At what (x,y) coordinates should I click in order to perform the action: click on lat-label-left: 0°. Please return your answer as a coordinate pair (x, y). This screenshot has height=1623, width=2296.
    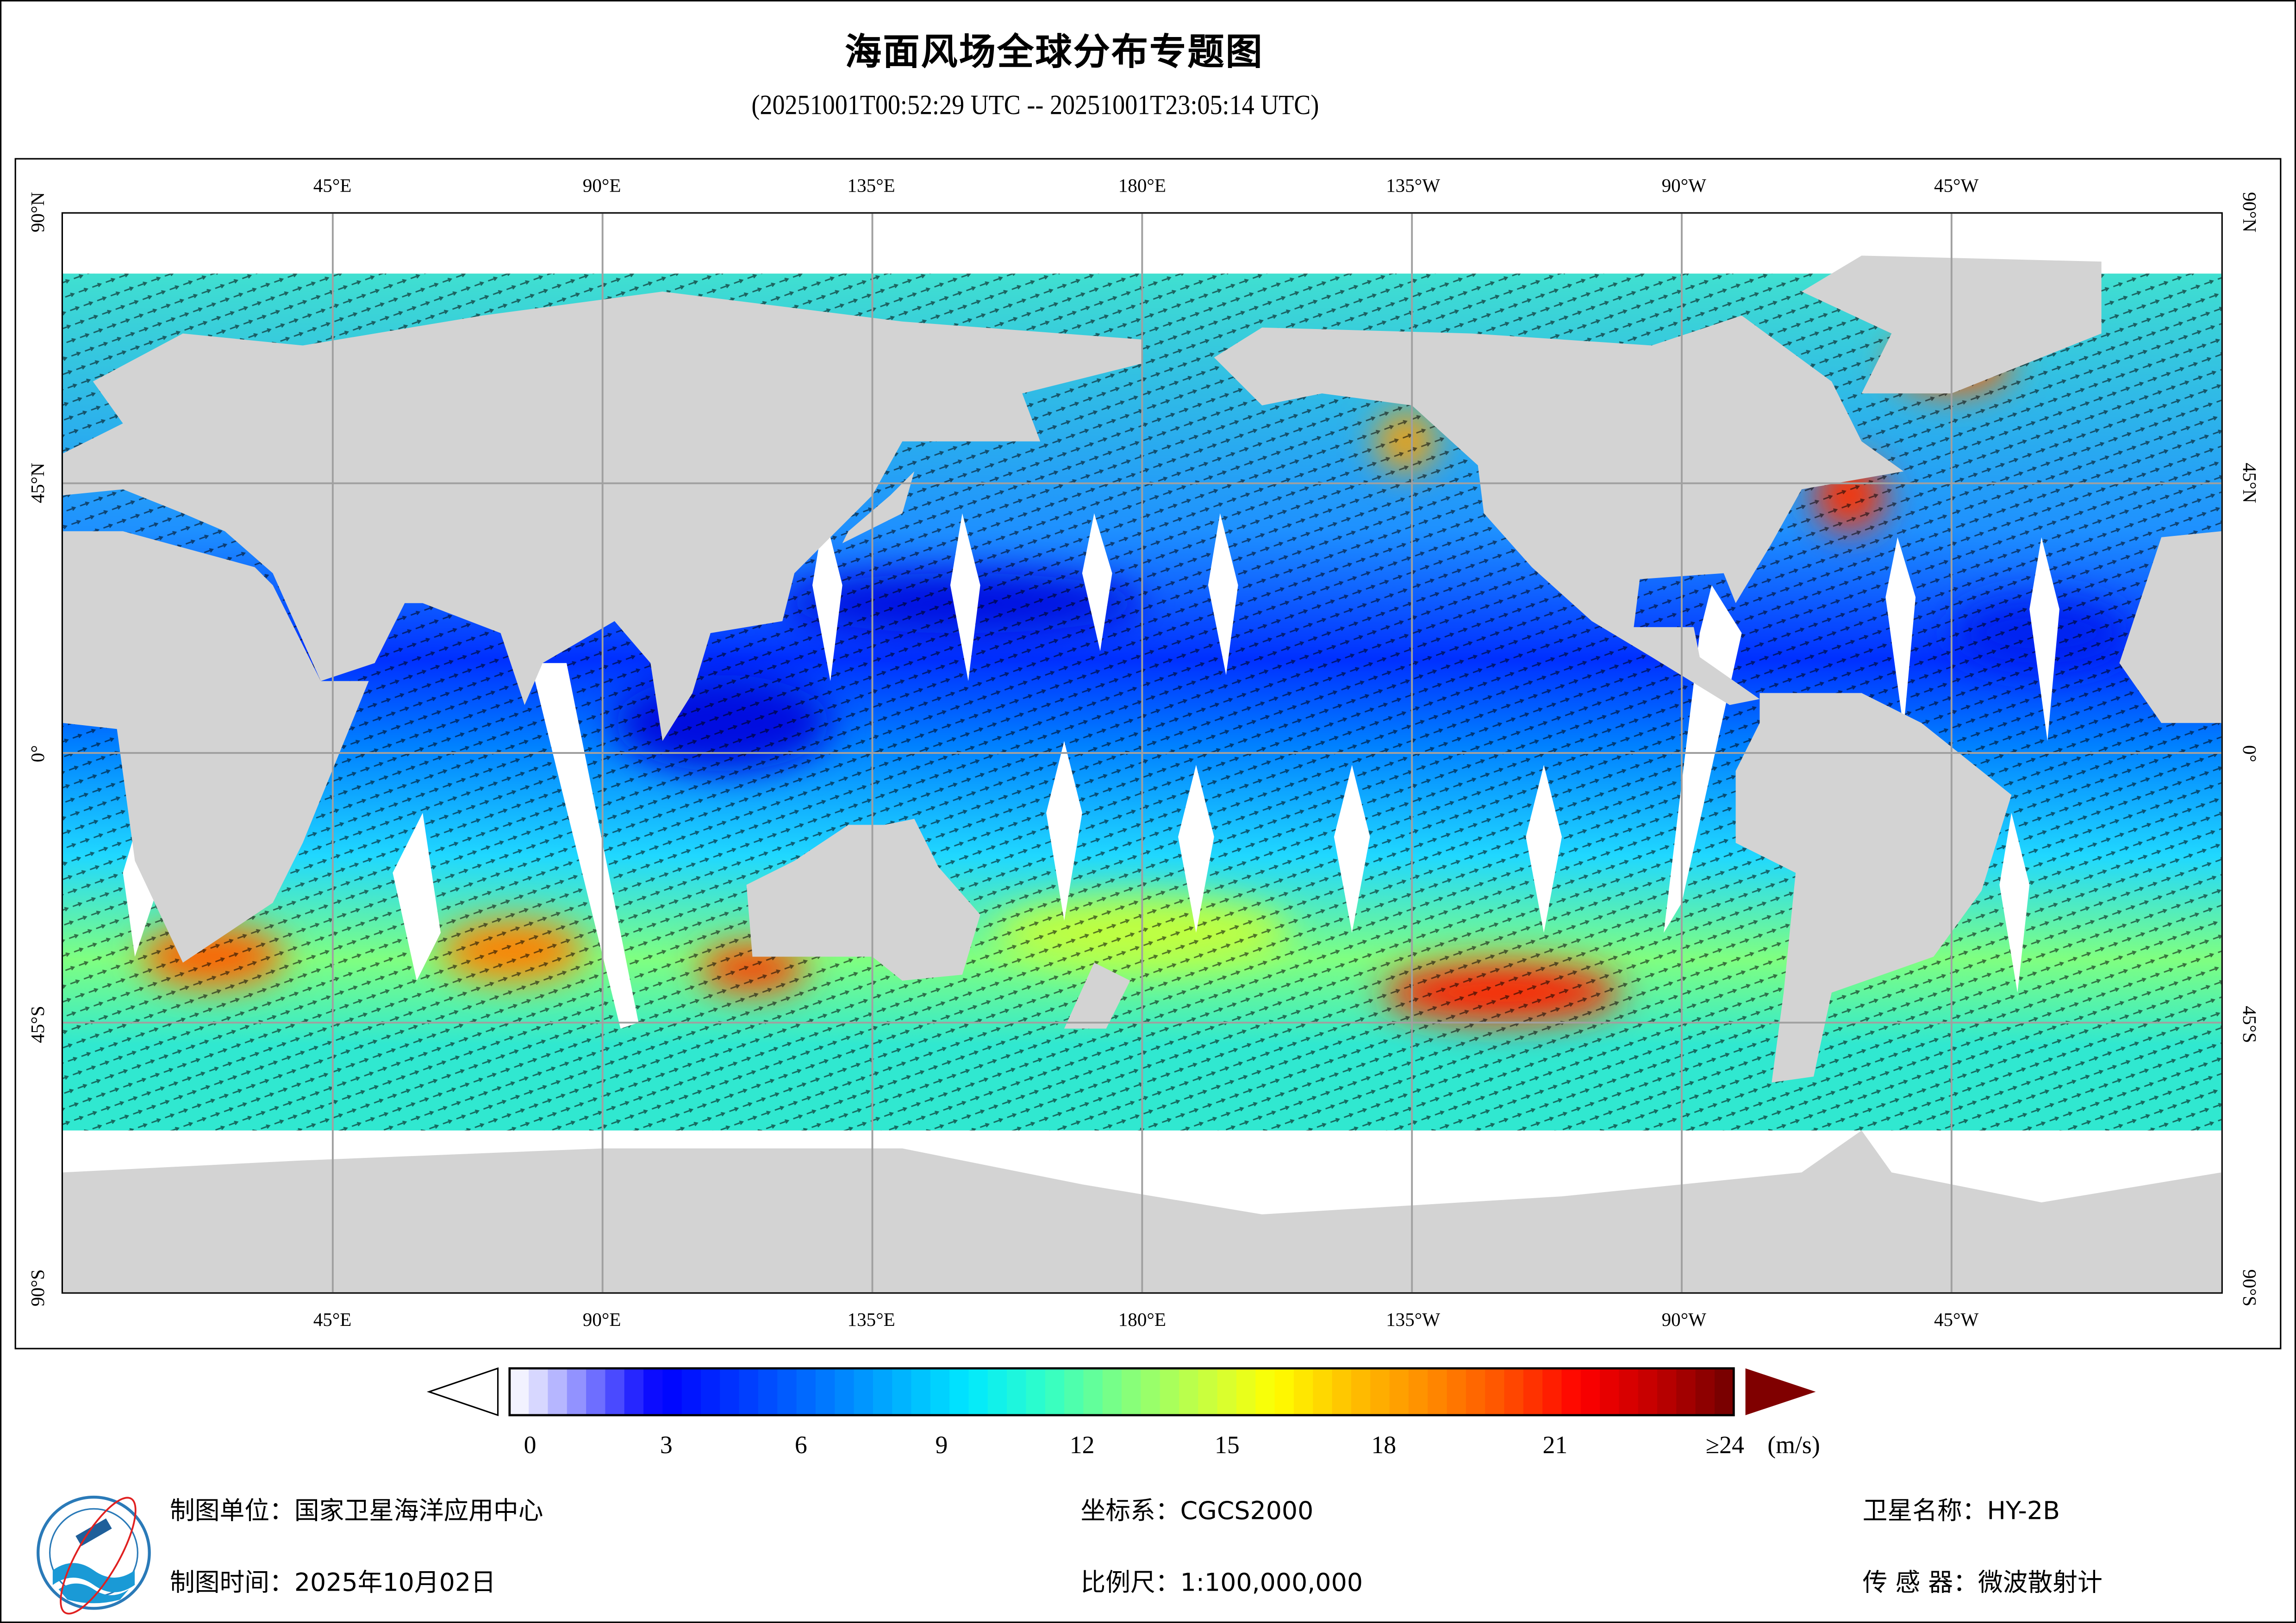
    Looking at the image, I should click on (37, 754).